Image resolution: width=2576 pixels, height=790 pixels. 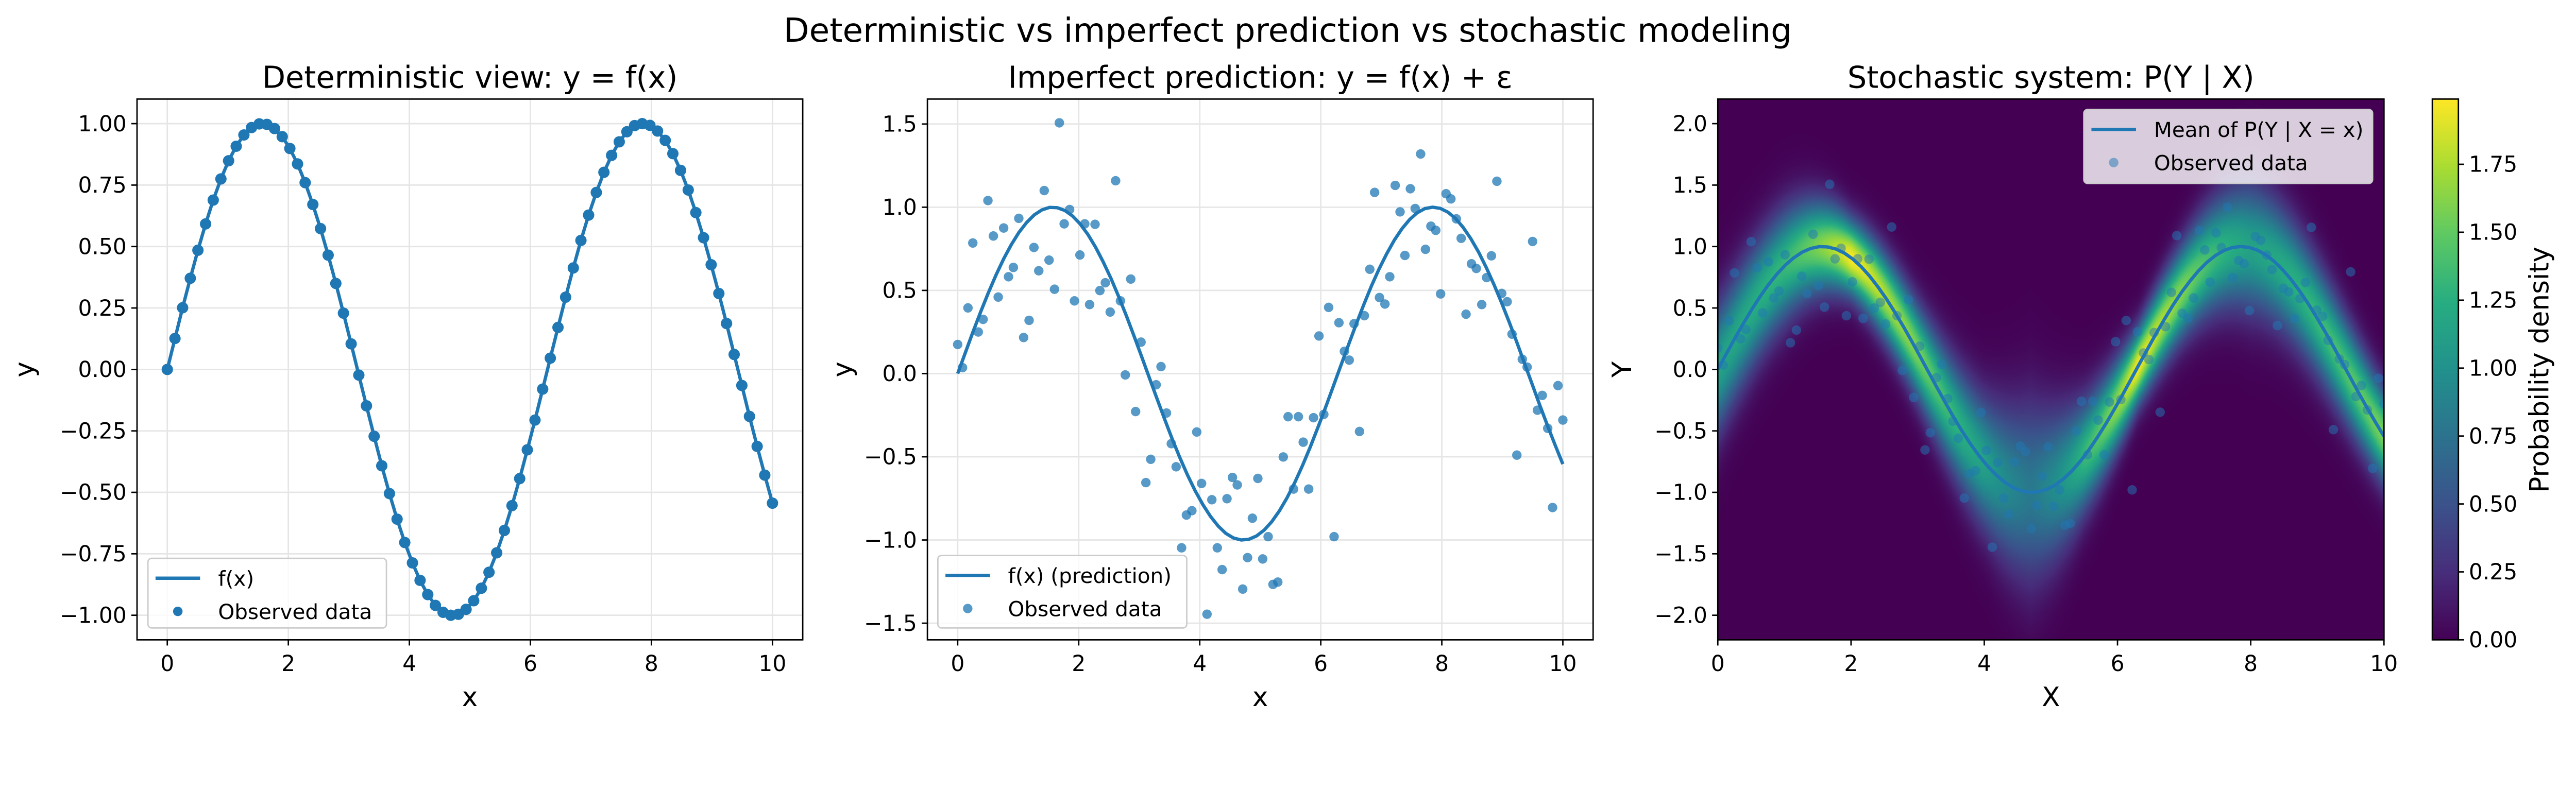 What do you see at coordinates (2051, 370) in the screenshot?
I see `mean-curve-line` at bounding box center [2051, 370].